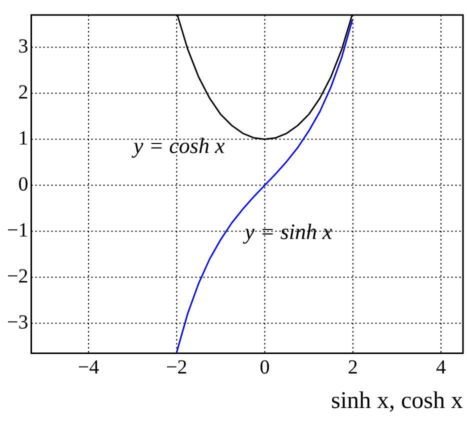 The image size is (467, 424). What do you see at coordinates (265, 367) in the screenshot?
I see `x-tick-label: 0` at bounding box center [265, 367].